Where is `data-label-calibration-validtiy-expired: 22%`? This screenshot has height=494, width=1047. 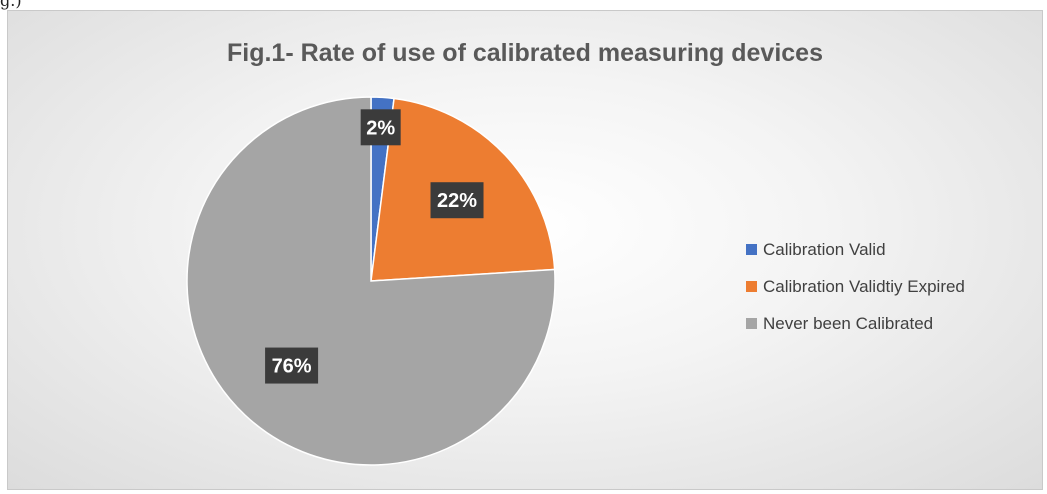 data-label-calibration-validtiy-expired: 22% is located at coordinates (457, 200).